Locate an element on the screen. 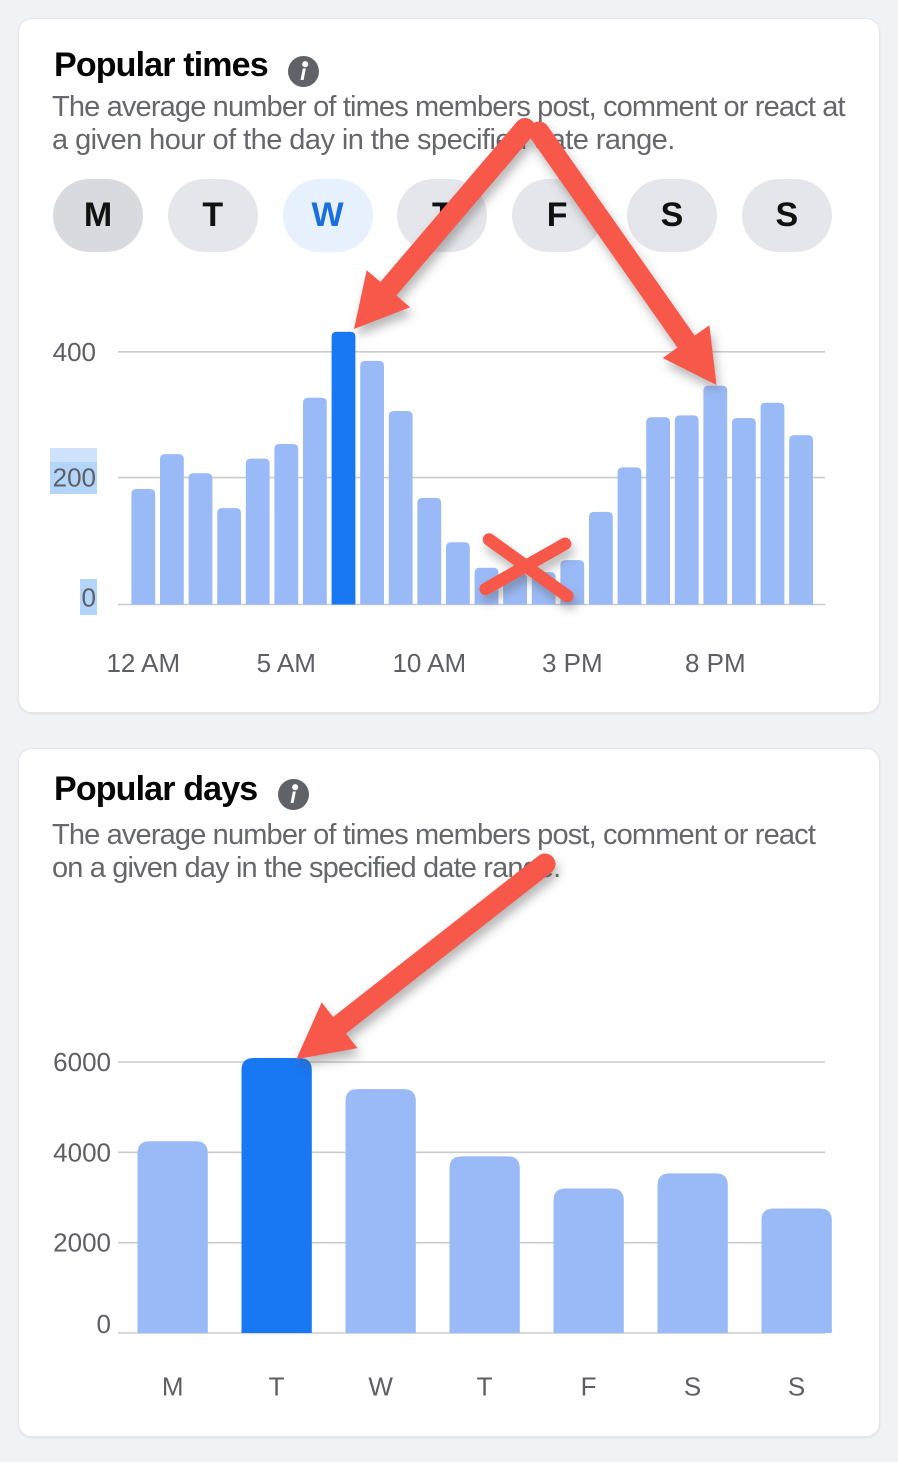  svg-text: M is located at coordinates (173, 1387).